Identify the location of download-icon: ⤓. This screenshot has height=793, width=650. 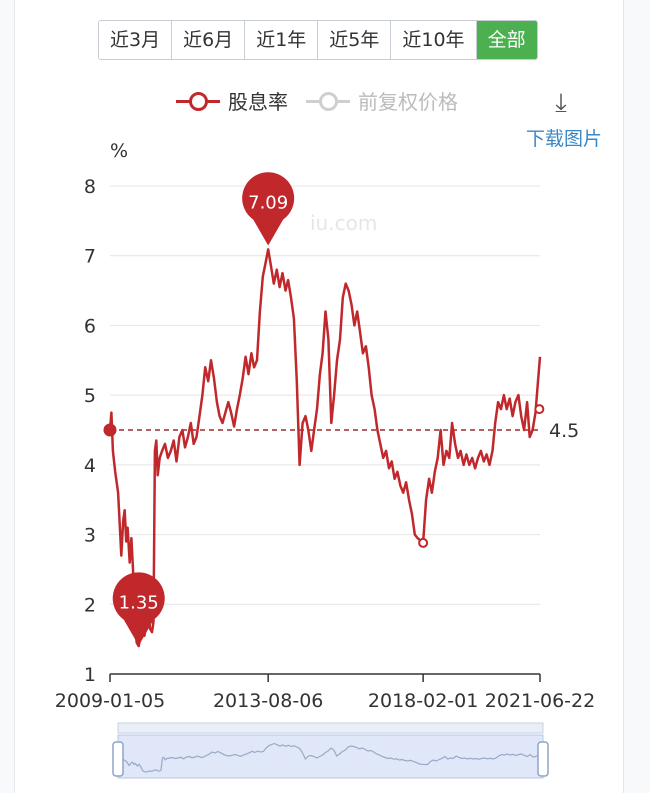
(561, 103).